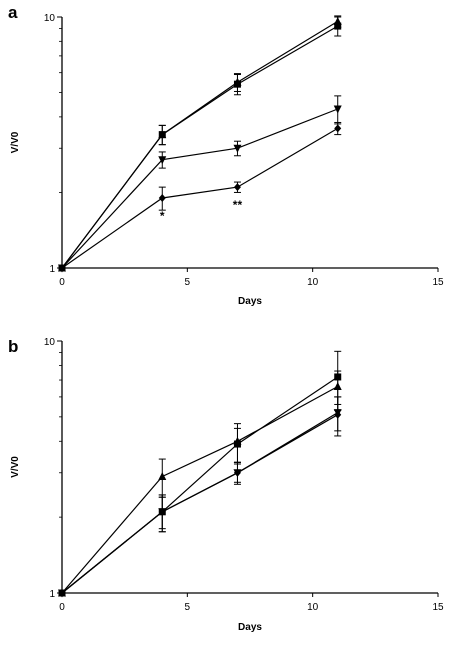 The height and width of the screenshot is (645, 455). Describe the element at coordinates (13, 346) in the screenshot. I see `panel-label: b` at that location.